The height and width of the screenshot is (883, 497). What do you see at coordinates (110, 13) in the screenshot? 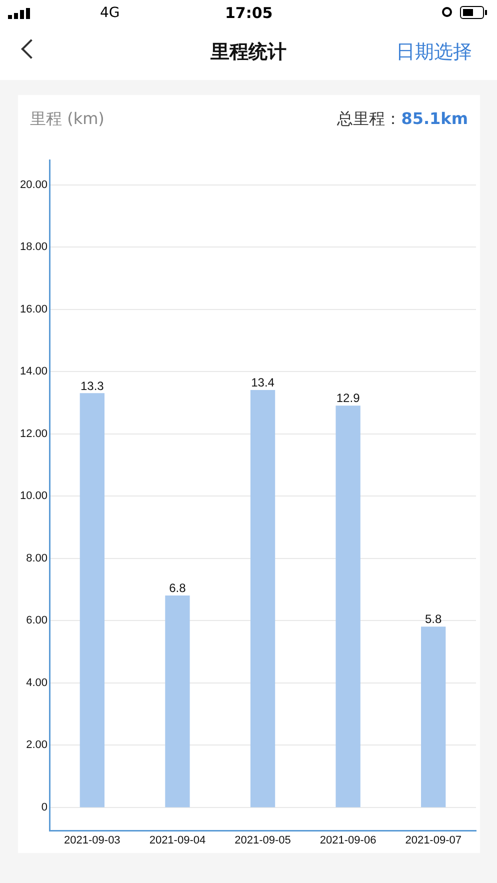
I see `text: 4G` at bounding box center [110, 13].